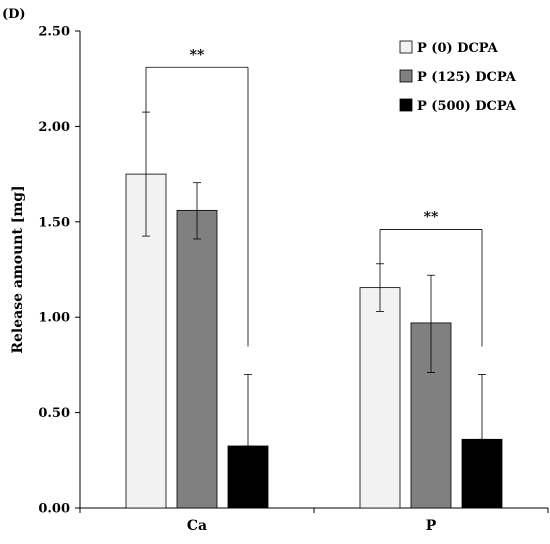  I want to click on legend-label: P (0) DCPA, so click(458, 48).